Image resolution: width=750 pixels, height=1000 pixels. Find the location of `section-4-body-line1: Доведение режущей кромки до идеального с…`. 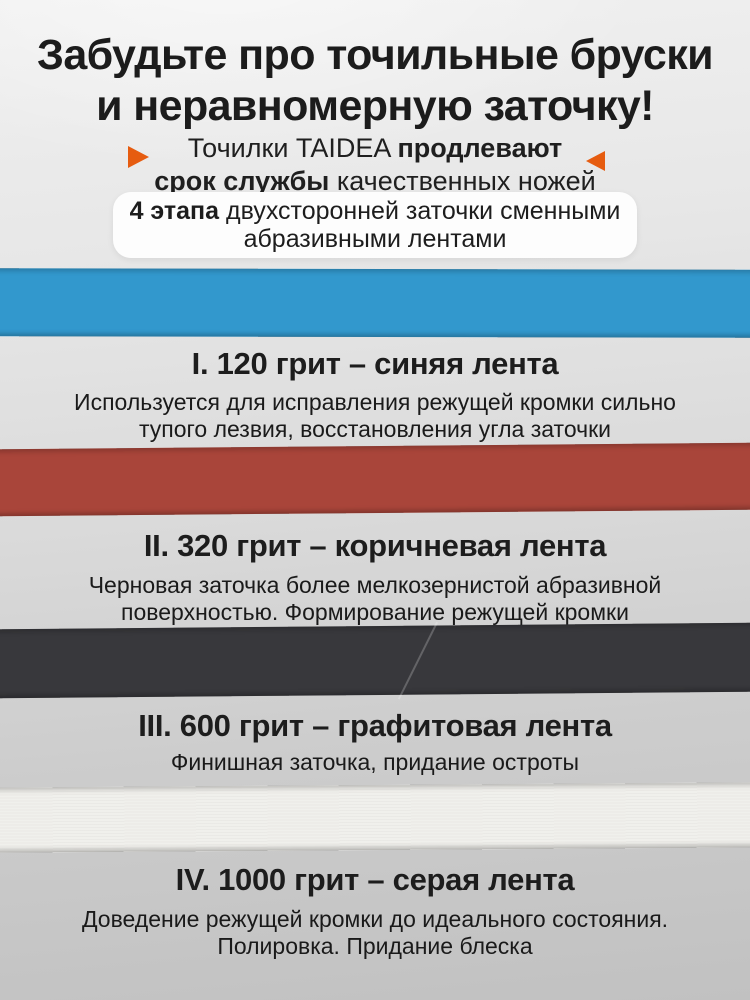

section-4-body-line1: Доведение режущей кромки до идеального с… is located at coordinates (375, 919).